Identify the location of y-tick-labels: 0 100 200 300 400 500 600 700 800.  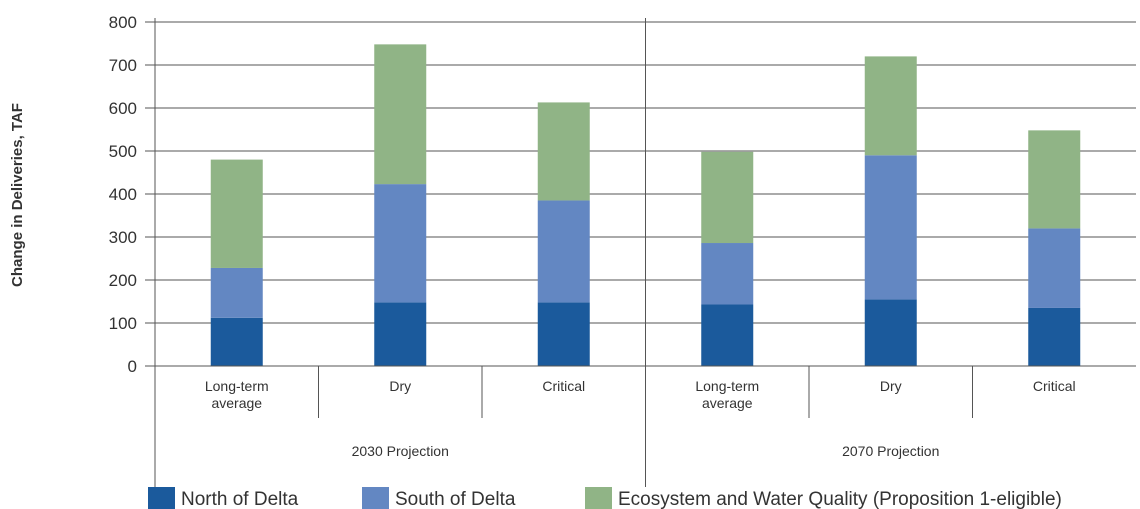
(123, 194).